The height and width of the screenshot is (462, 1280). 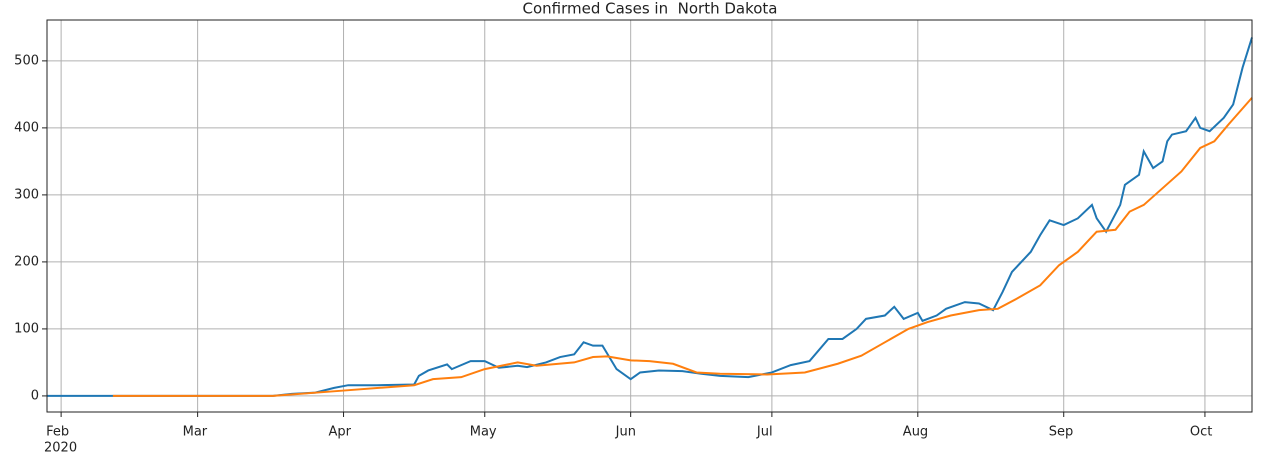 I want to click on chart-title: Confirmed Cases in North Dakota, so click(x=649, y=9).